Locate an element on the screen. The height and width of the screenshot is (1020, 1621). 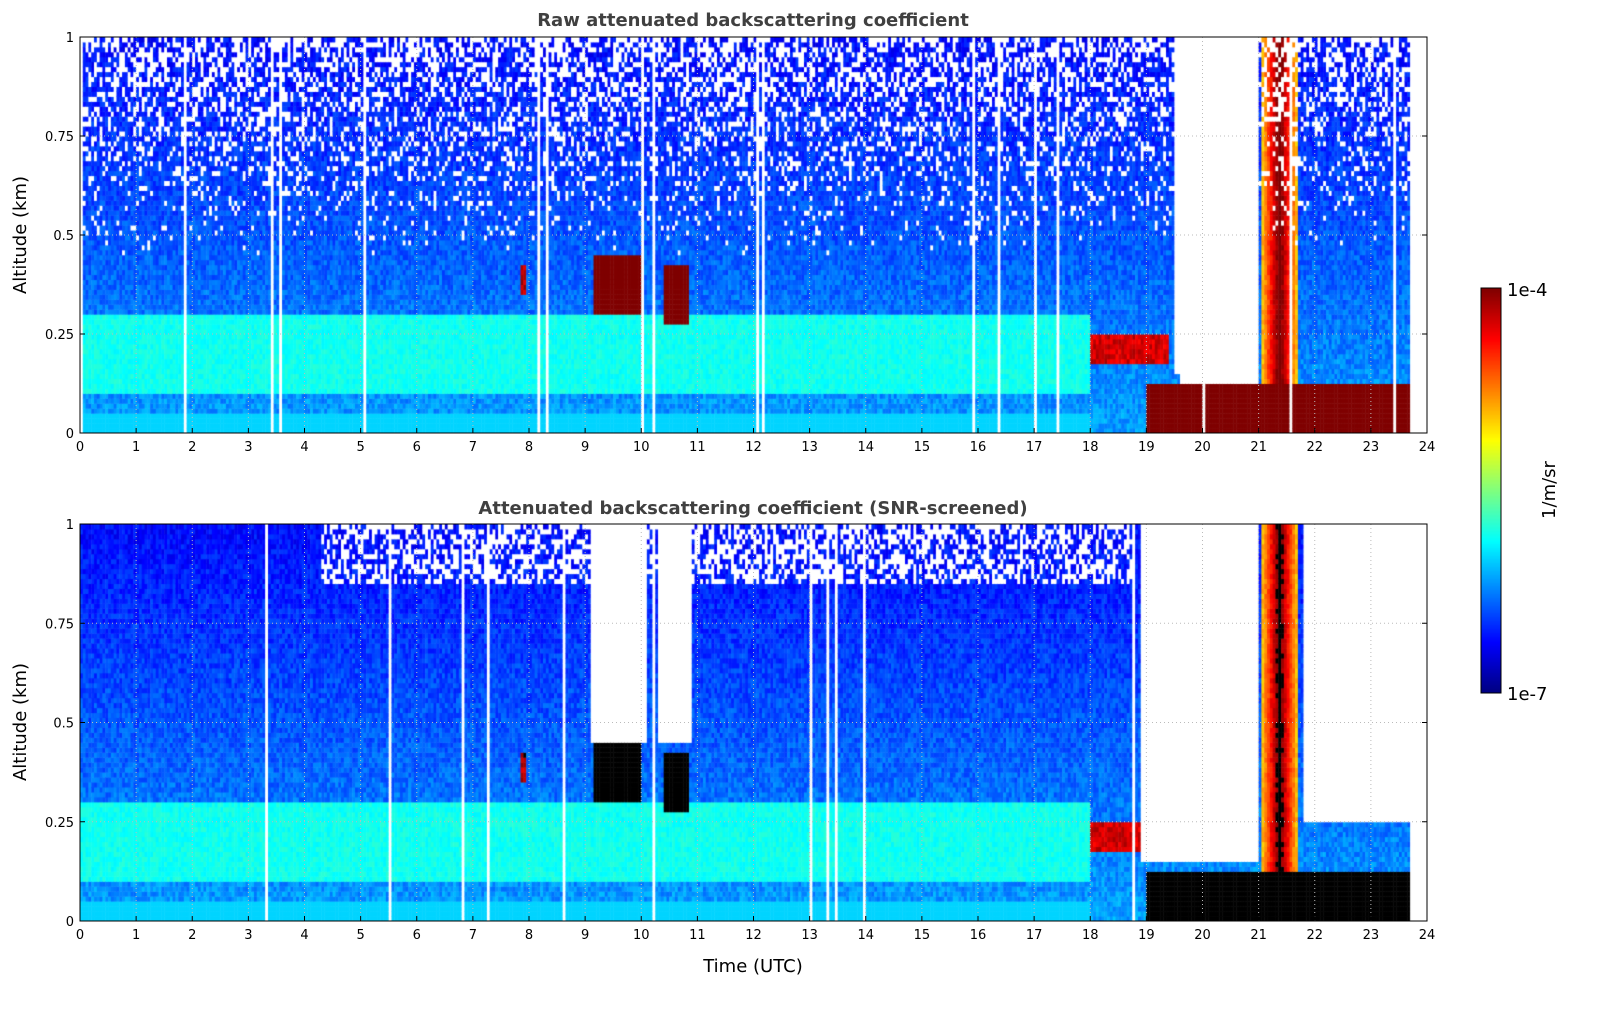
colorbar-max-label: 1e-4 is located at coordinates (1527, 290).